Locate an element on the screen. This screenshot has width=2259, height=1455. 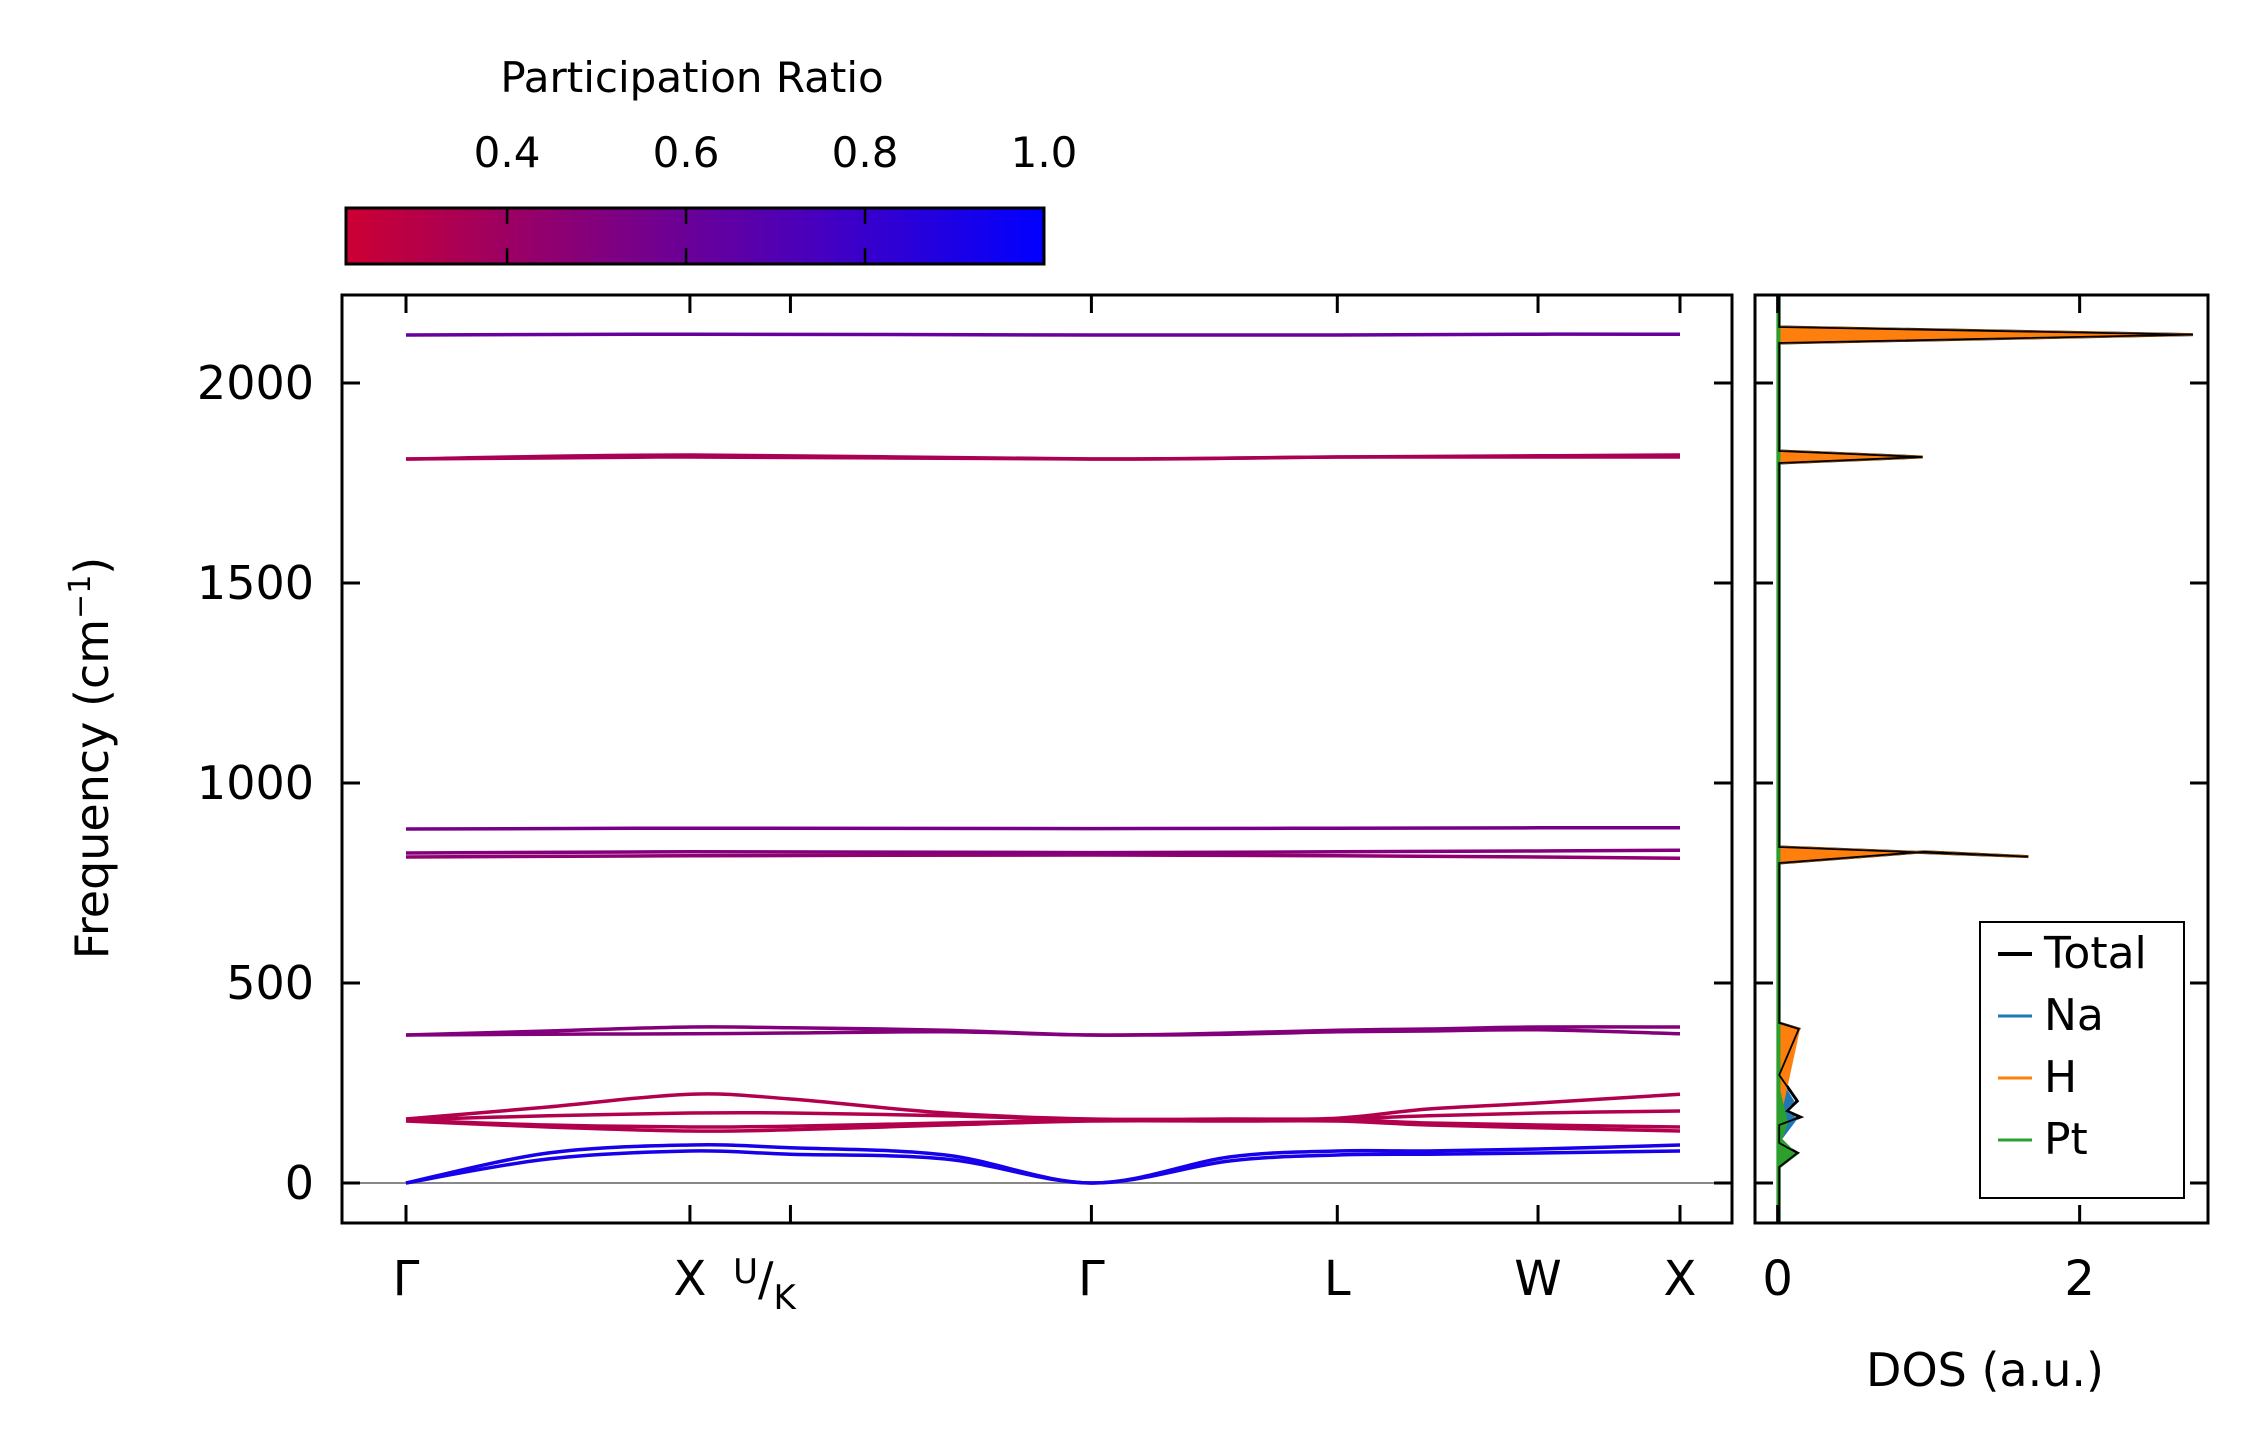
dos-axes-frame is located at coordinates (1981, 759).